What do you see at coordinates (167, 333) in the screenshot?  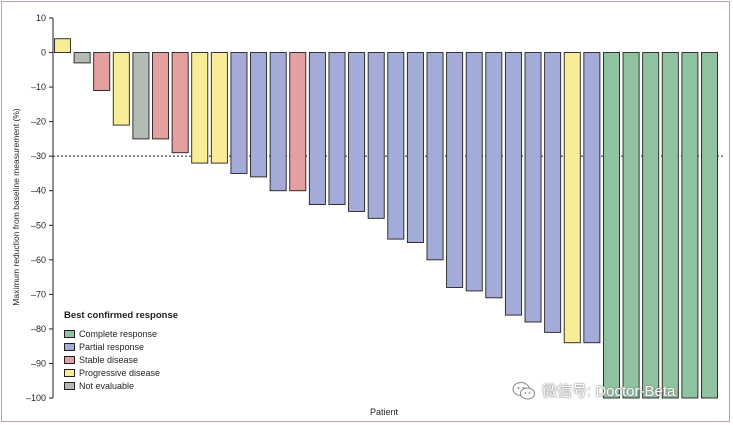 I see `legend-item: Complete response` at bounding box center [167, 333].